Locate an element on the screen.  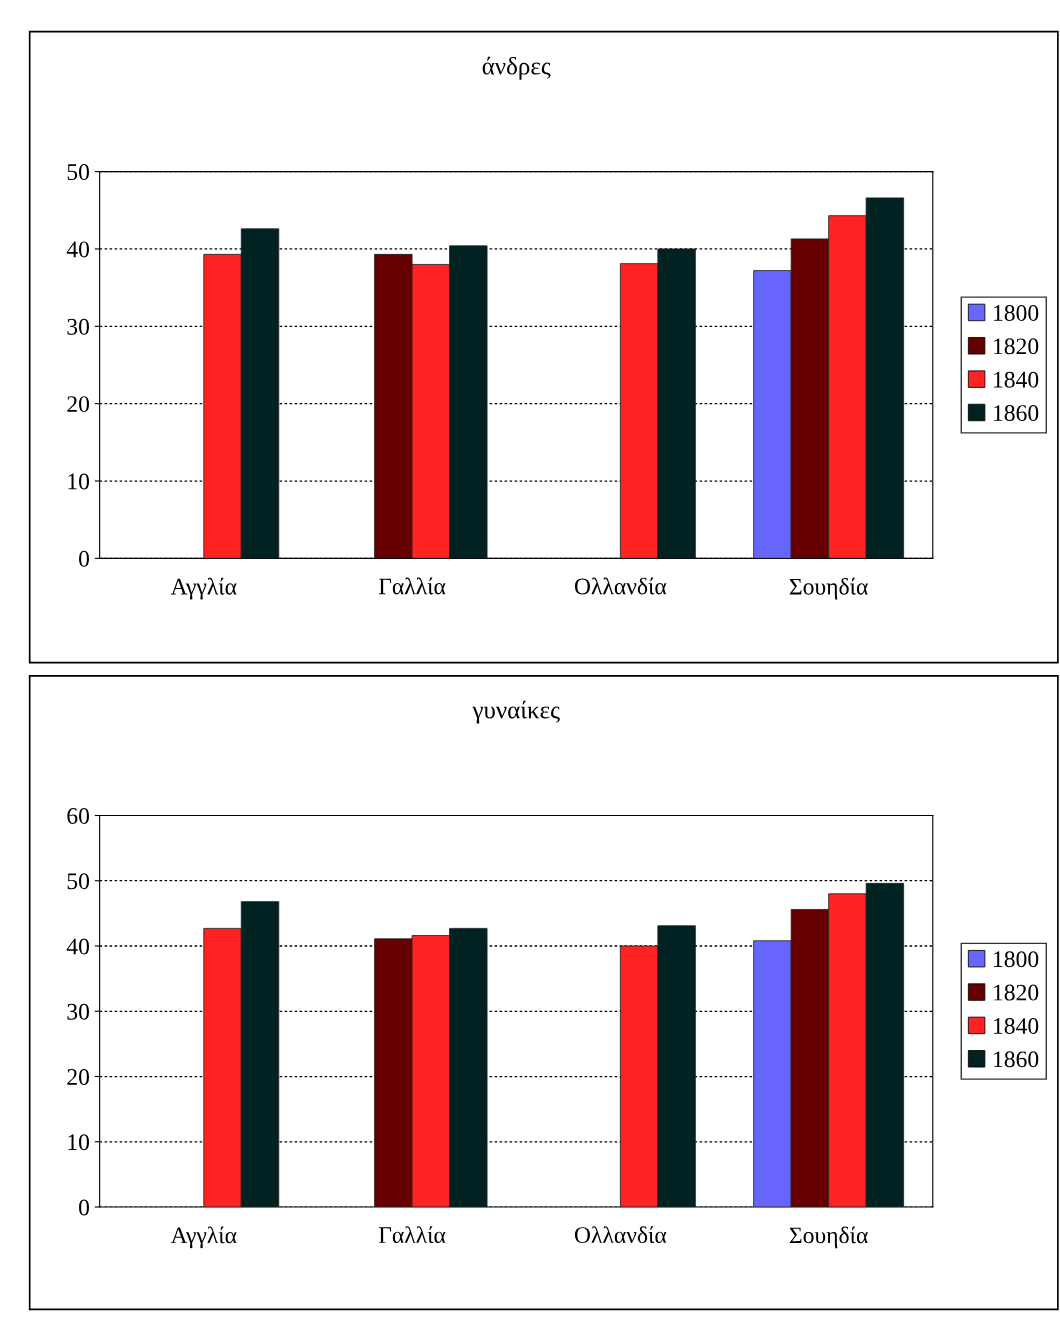
chart-title: άνδρες is located at coordinates (516, 68).